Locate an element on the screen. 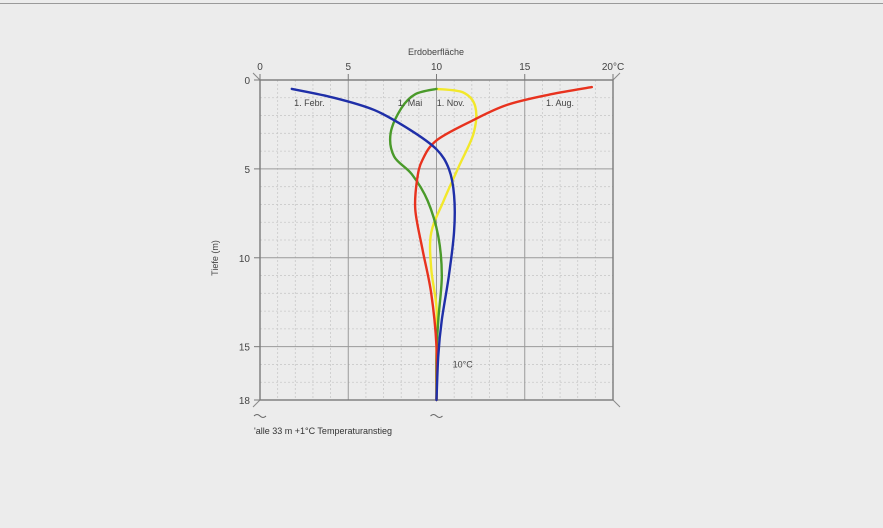 This screenshot has height=528, width=883. series-line-febr is located at coordinates (373, 244).